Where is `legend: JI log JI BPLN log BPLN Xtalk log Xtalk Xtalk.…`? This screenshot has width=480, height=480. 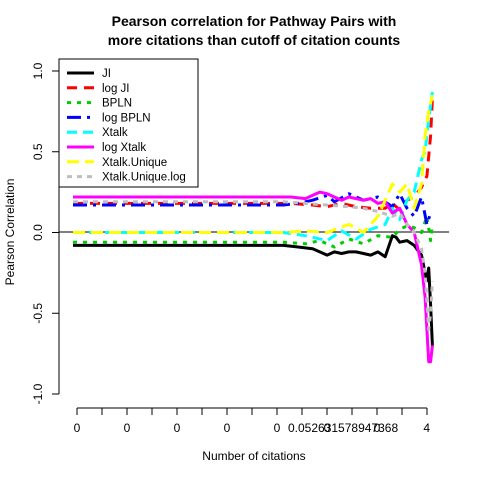
legend: JI log JI BPLN log BPLN Xtalk log Xtalk Xtalk.… is located at coordinates (128, 123).